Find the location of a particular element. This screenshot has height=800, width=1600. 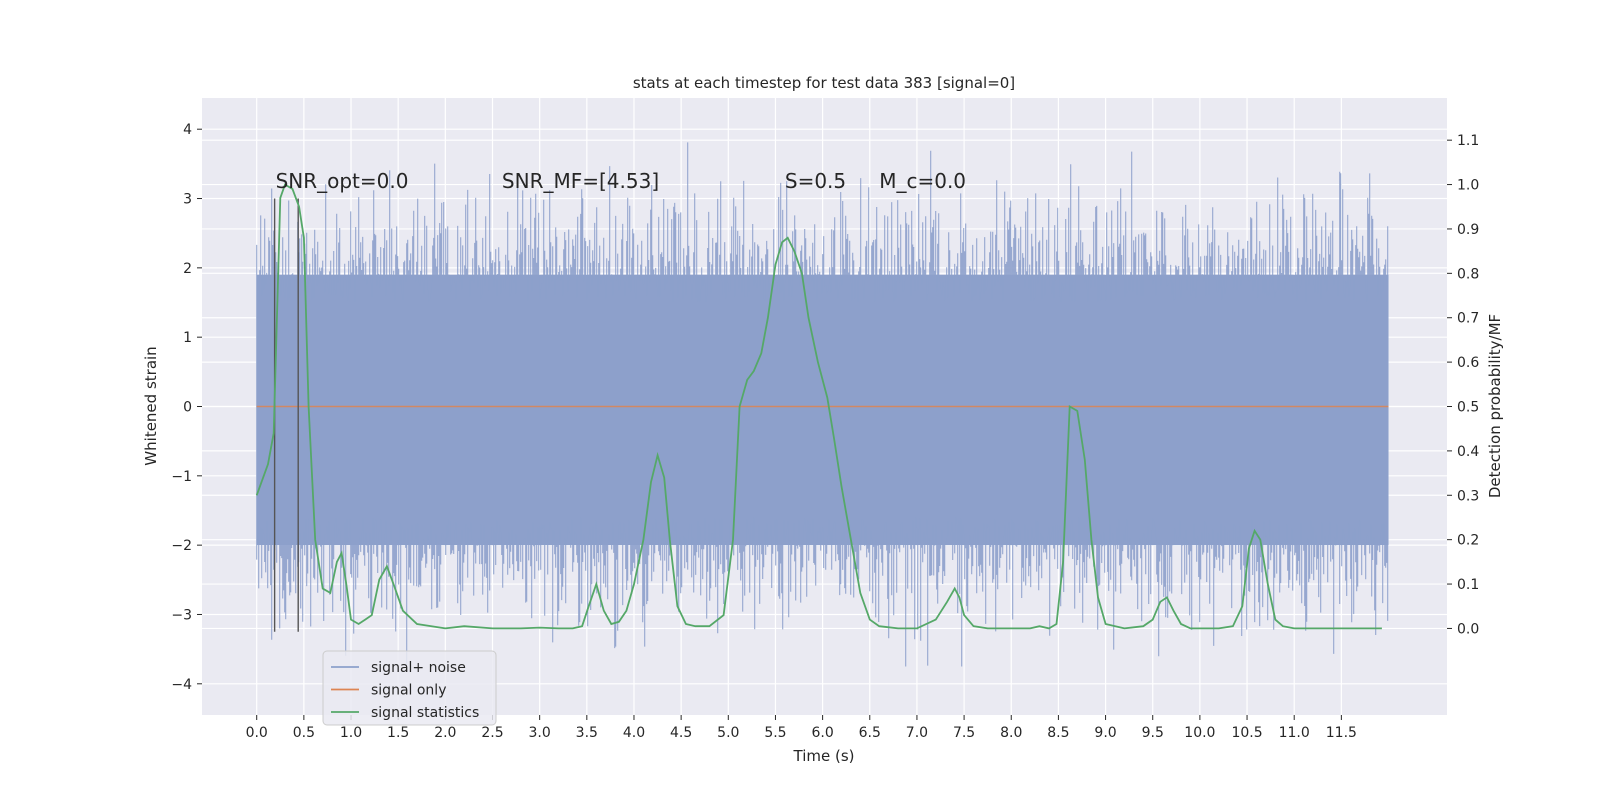

annotation-label: M_c=0.0 is located at coordinates (922, 181).